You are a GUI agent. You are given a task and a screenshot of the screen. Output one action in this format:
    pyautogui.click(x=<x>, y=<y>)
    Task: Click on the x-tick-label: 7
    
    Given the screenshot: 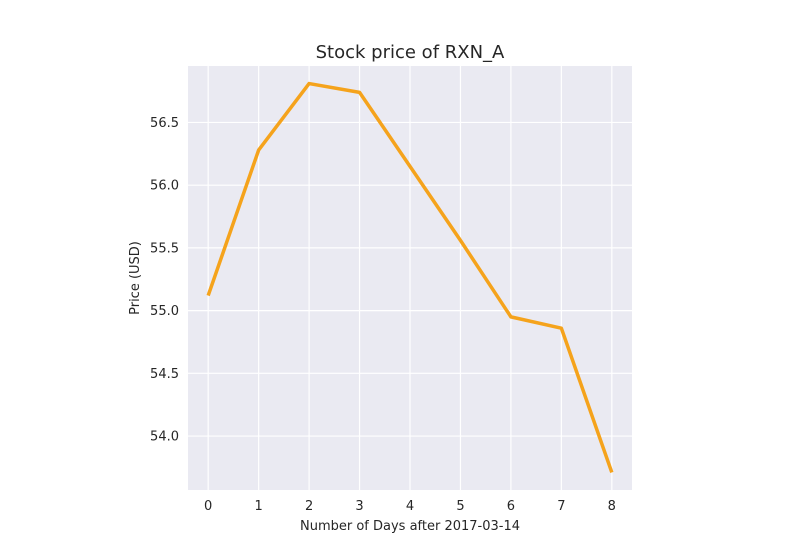 What is the action you would take?
    pyautogui.click(x=561, y=506)
    